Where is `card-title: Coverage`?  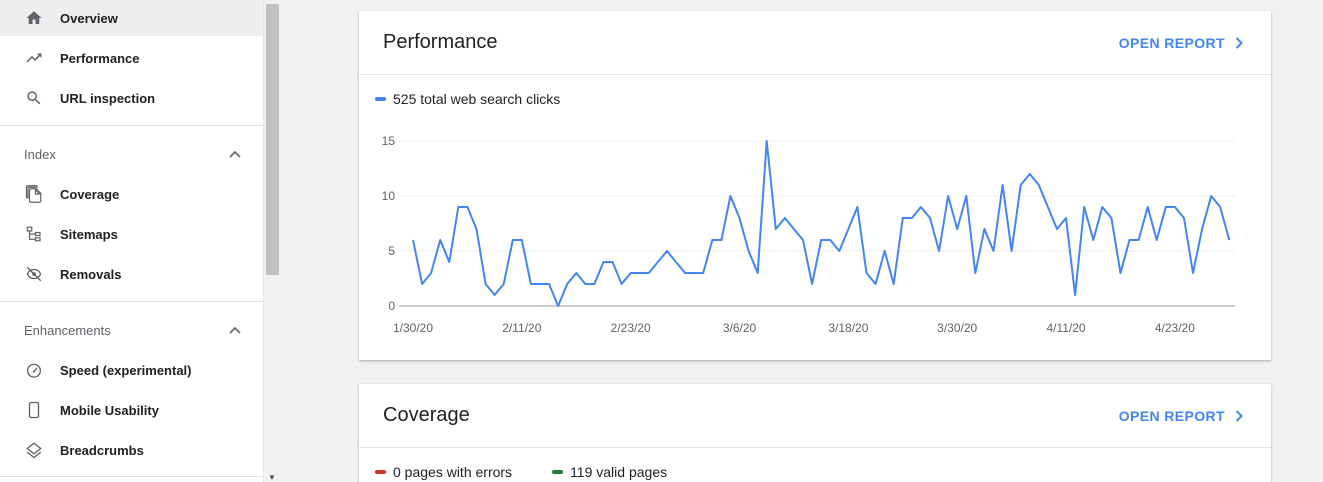
card-title: Coverage is located at coordinates (426, 415).